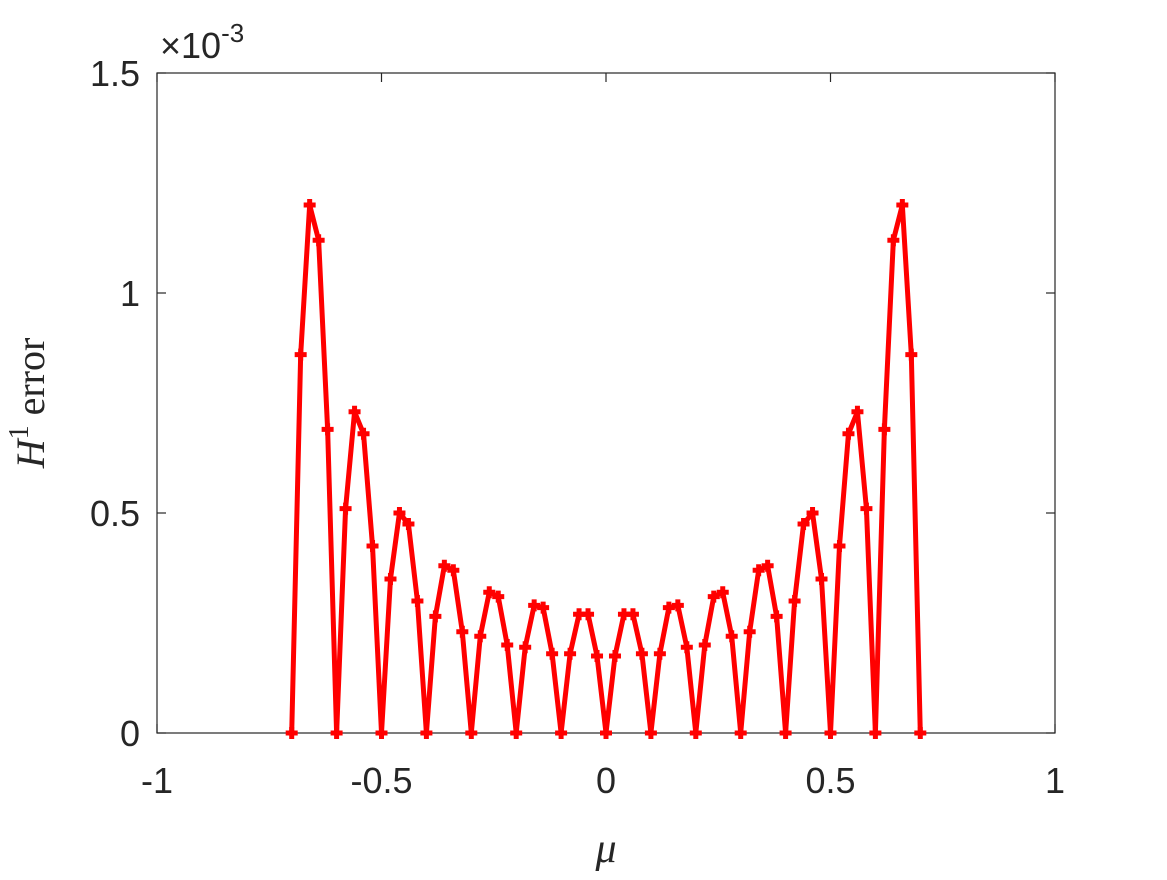 The height and width of the screenshot is (880, 1167). I want to click on y-multiplier: ×10⁻³, so click(202, 42).